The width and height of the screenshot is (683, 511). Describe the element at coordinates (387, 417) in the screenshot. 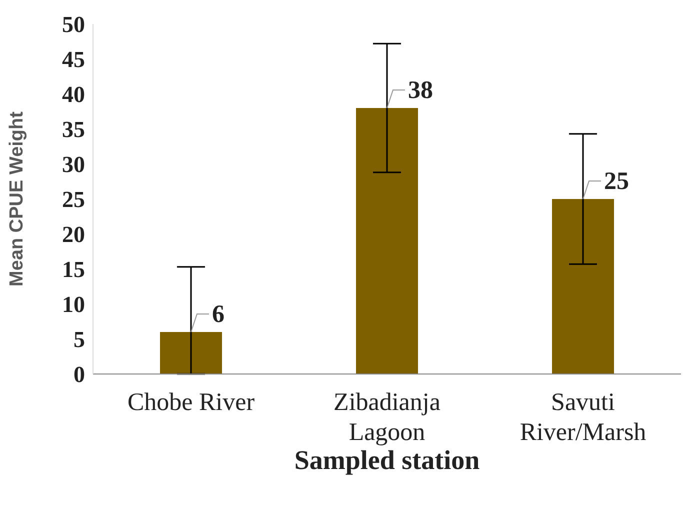

I see `x-tick-label: Zibadianja Lagoon` at that location.